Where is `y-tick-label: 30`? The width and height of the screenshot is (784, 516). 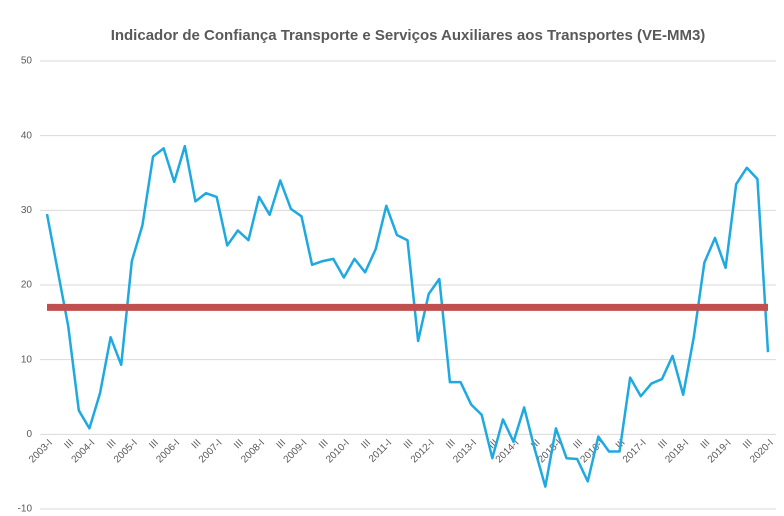 y-tick-label: 30 is located at coordinates (27, 210).